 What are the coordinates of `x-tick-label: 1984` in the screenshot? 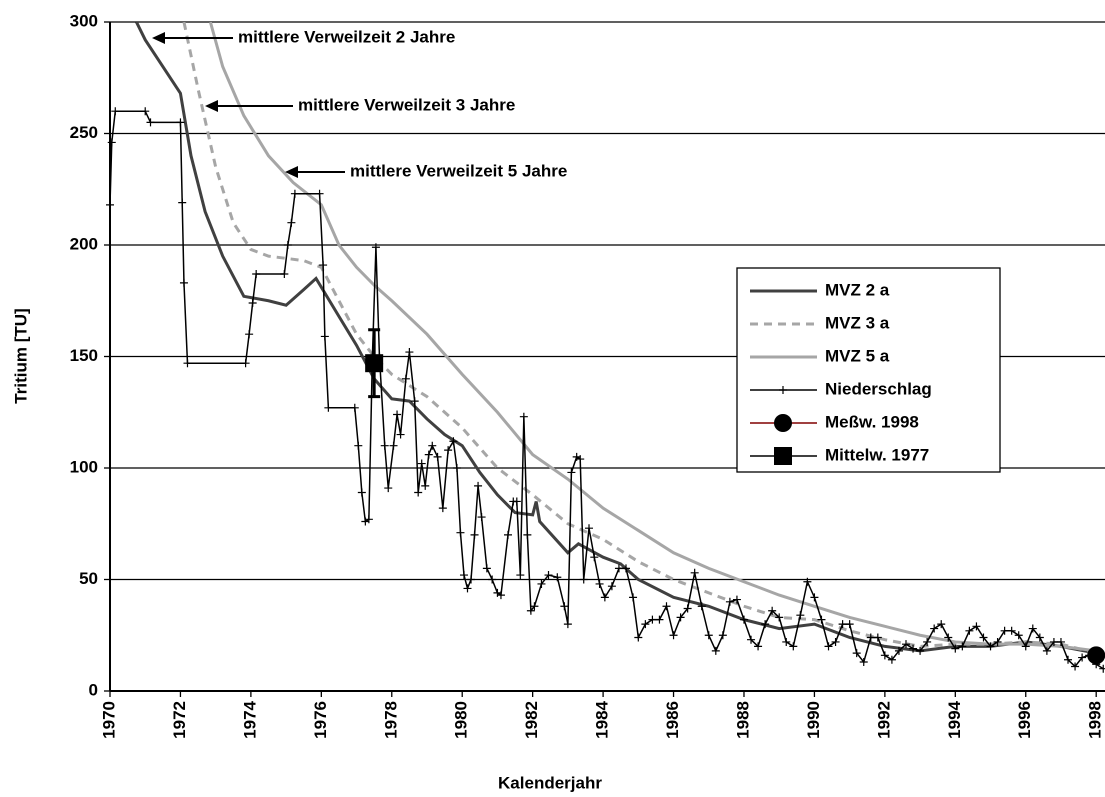 It's located at (602, 719).